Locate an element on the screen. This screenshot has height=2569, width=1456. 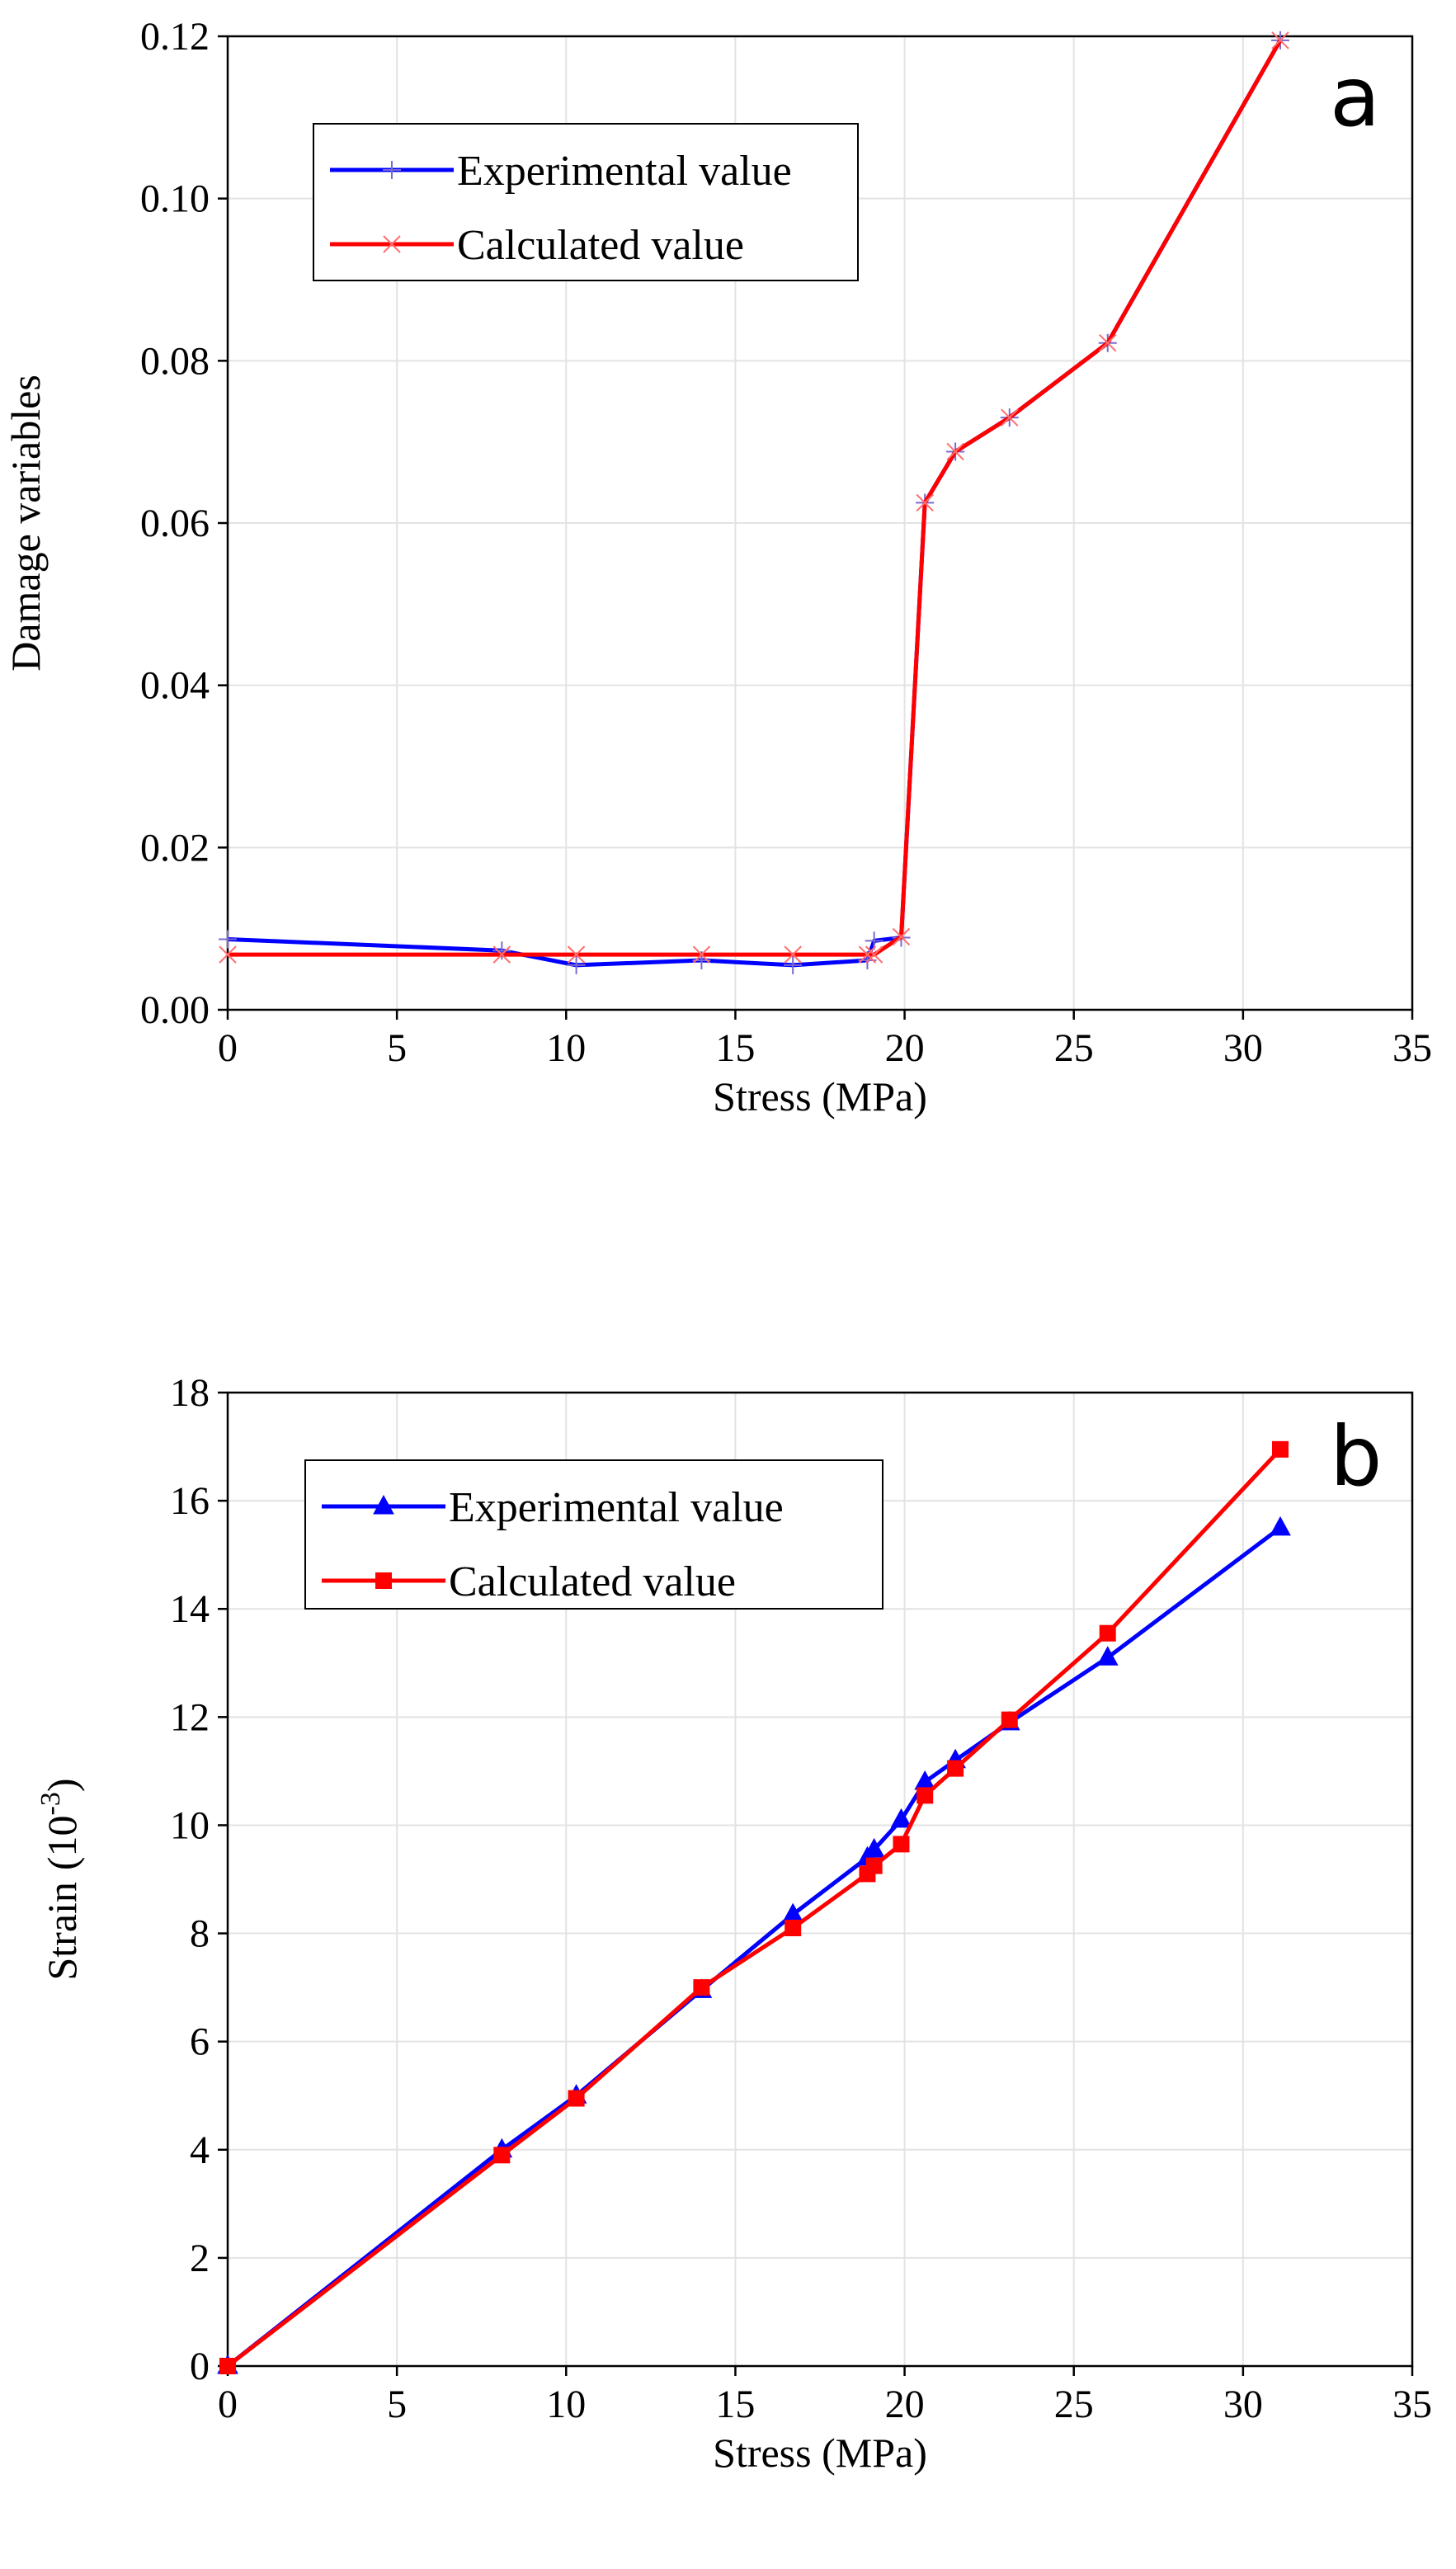
y-axis-title-text: Damage variables is located at coordinates (25, 523).